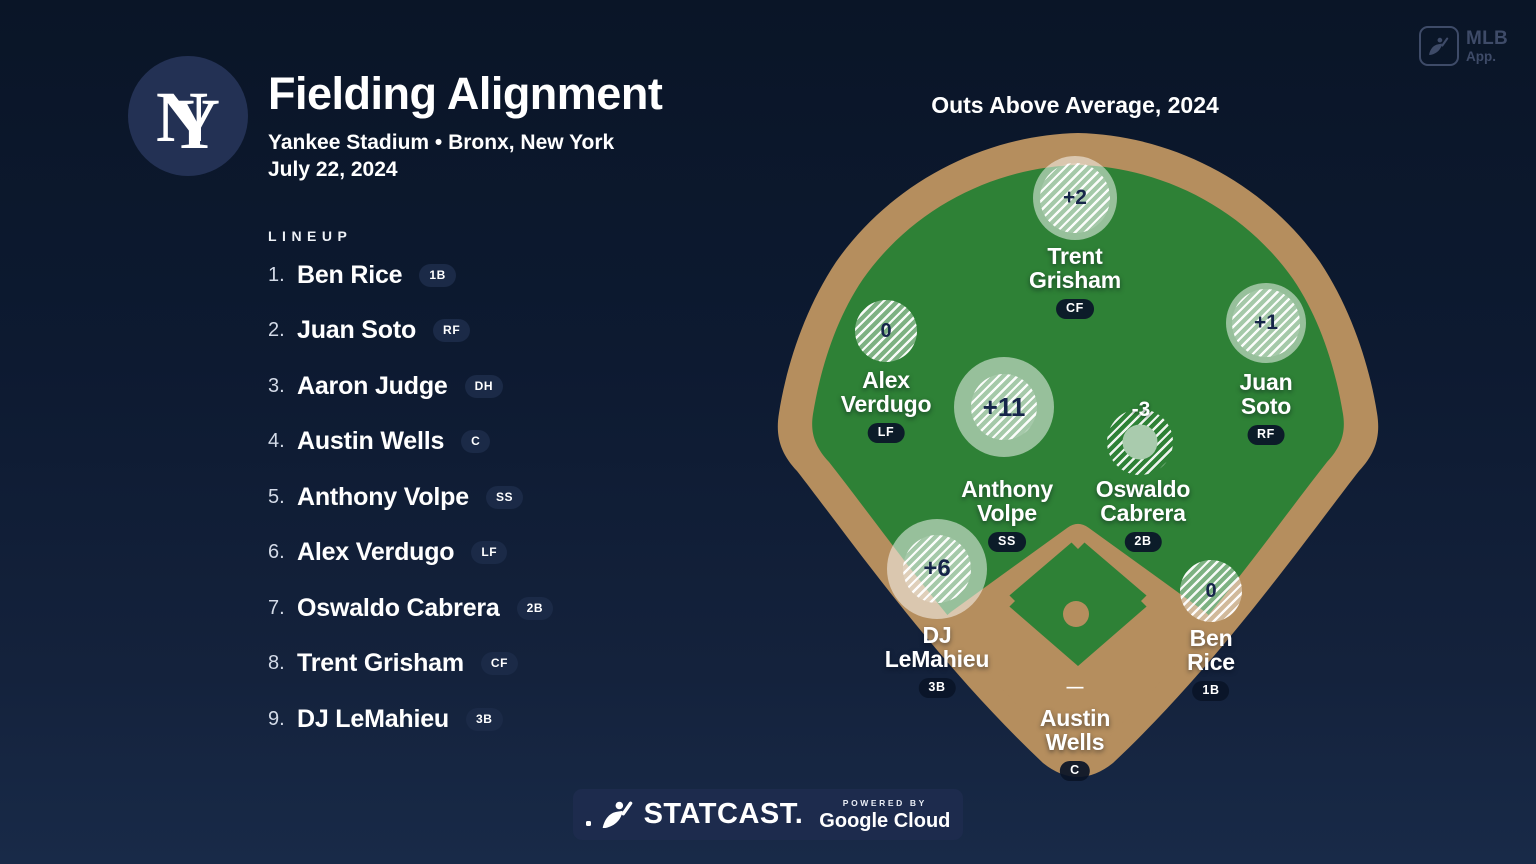 Image resolution: width=1536 pixels, height=864 pixels. I want to click on statcast-wordmark: STATCAST., so click(723, 814).